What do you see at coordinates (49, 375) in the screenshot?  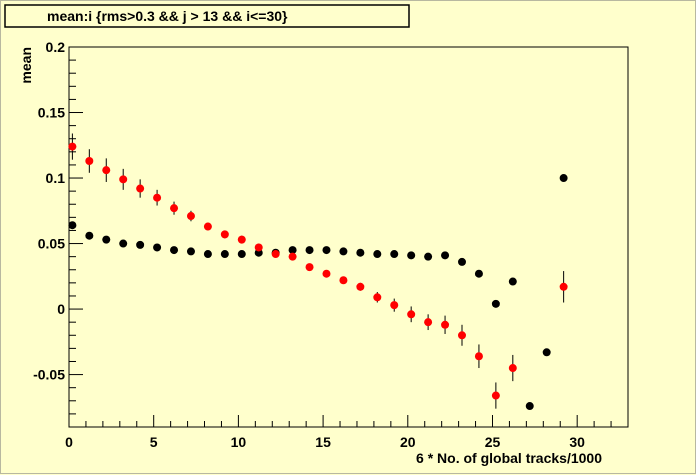 I see `y-tick-label: -0.05` at bounding box center [49, 375].